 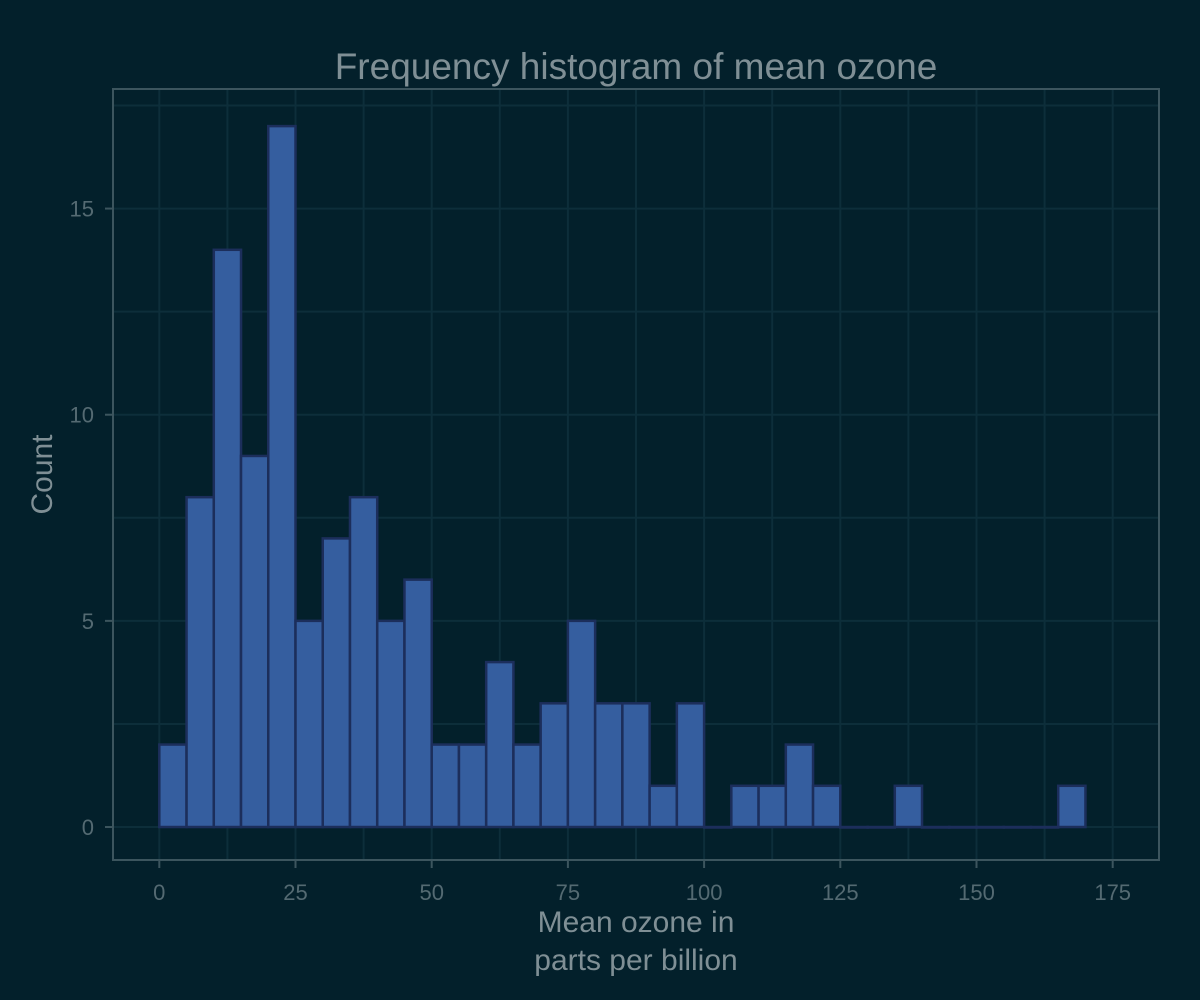 I want to click on y-tick-label: 10, so click(x=82, y=415).